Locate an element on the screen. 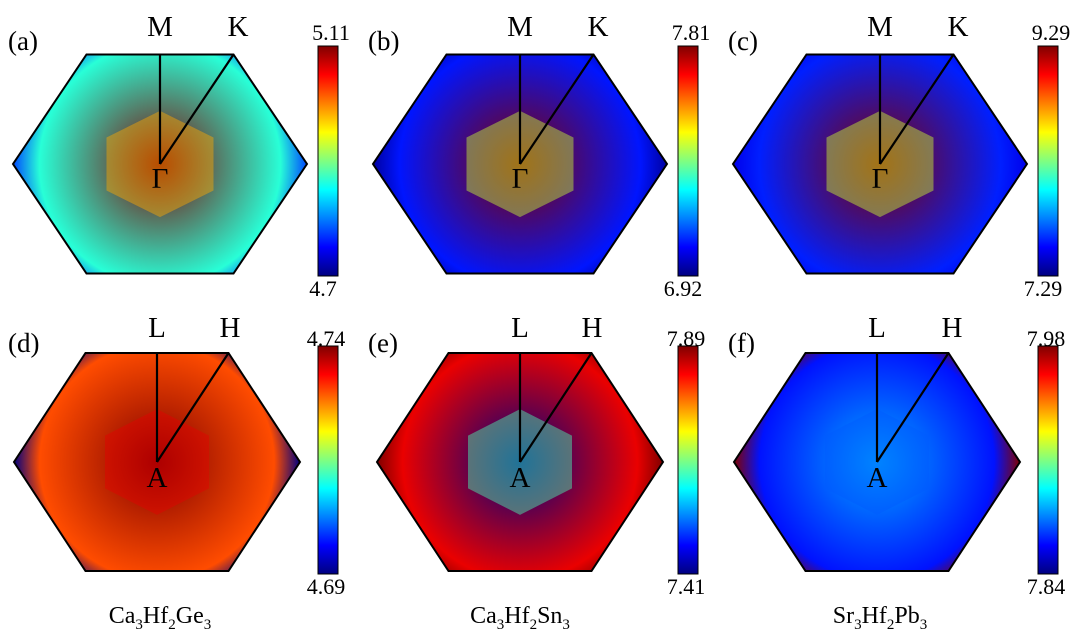 This screenshot has width=1072, height=633. colorbar-min-label: 4.7 is located at coordinates (323, 288).